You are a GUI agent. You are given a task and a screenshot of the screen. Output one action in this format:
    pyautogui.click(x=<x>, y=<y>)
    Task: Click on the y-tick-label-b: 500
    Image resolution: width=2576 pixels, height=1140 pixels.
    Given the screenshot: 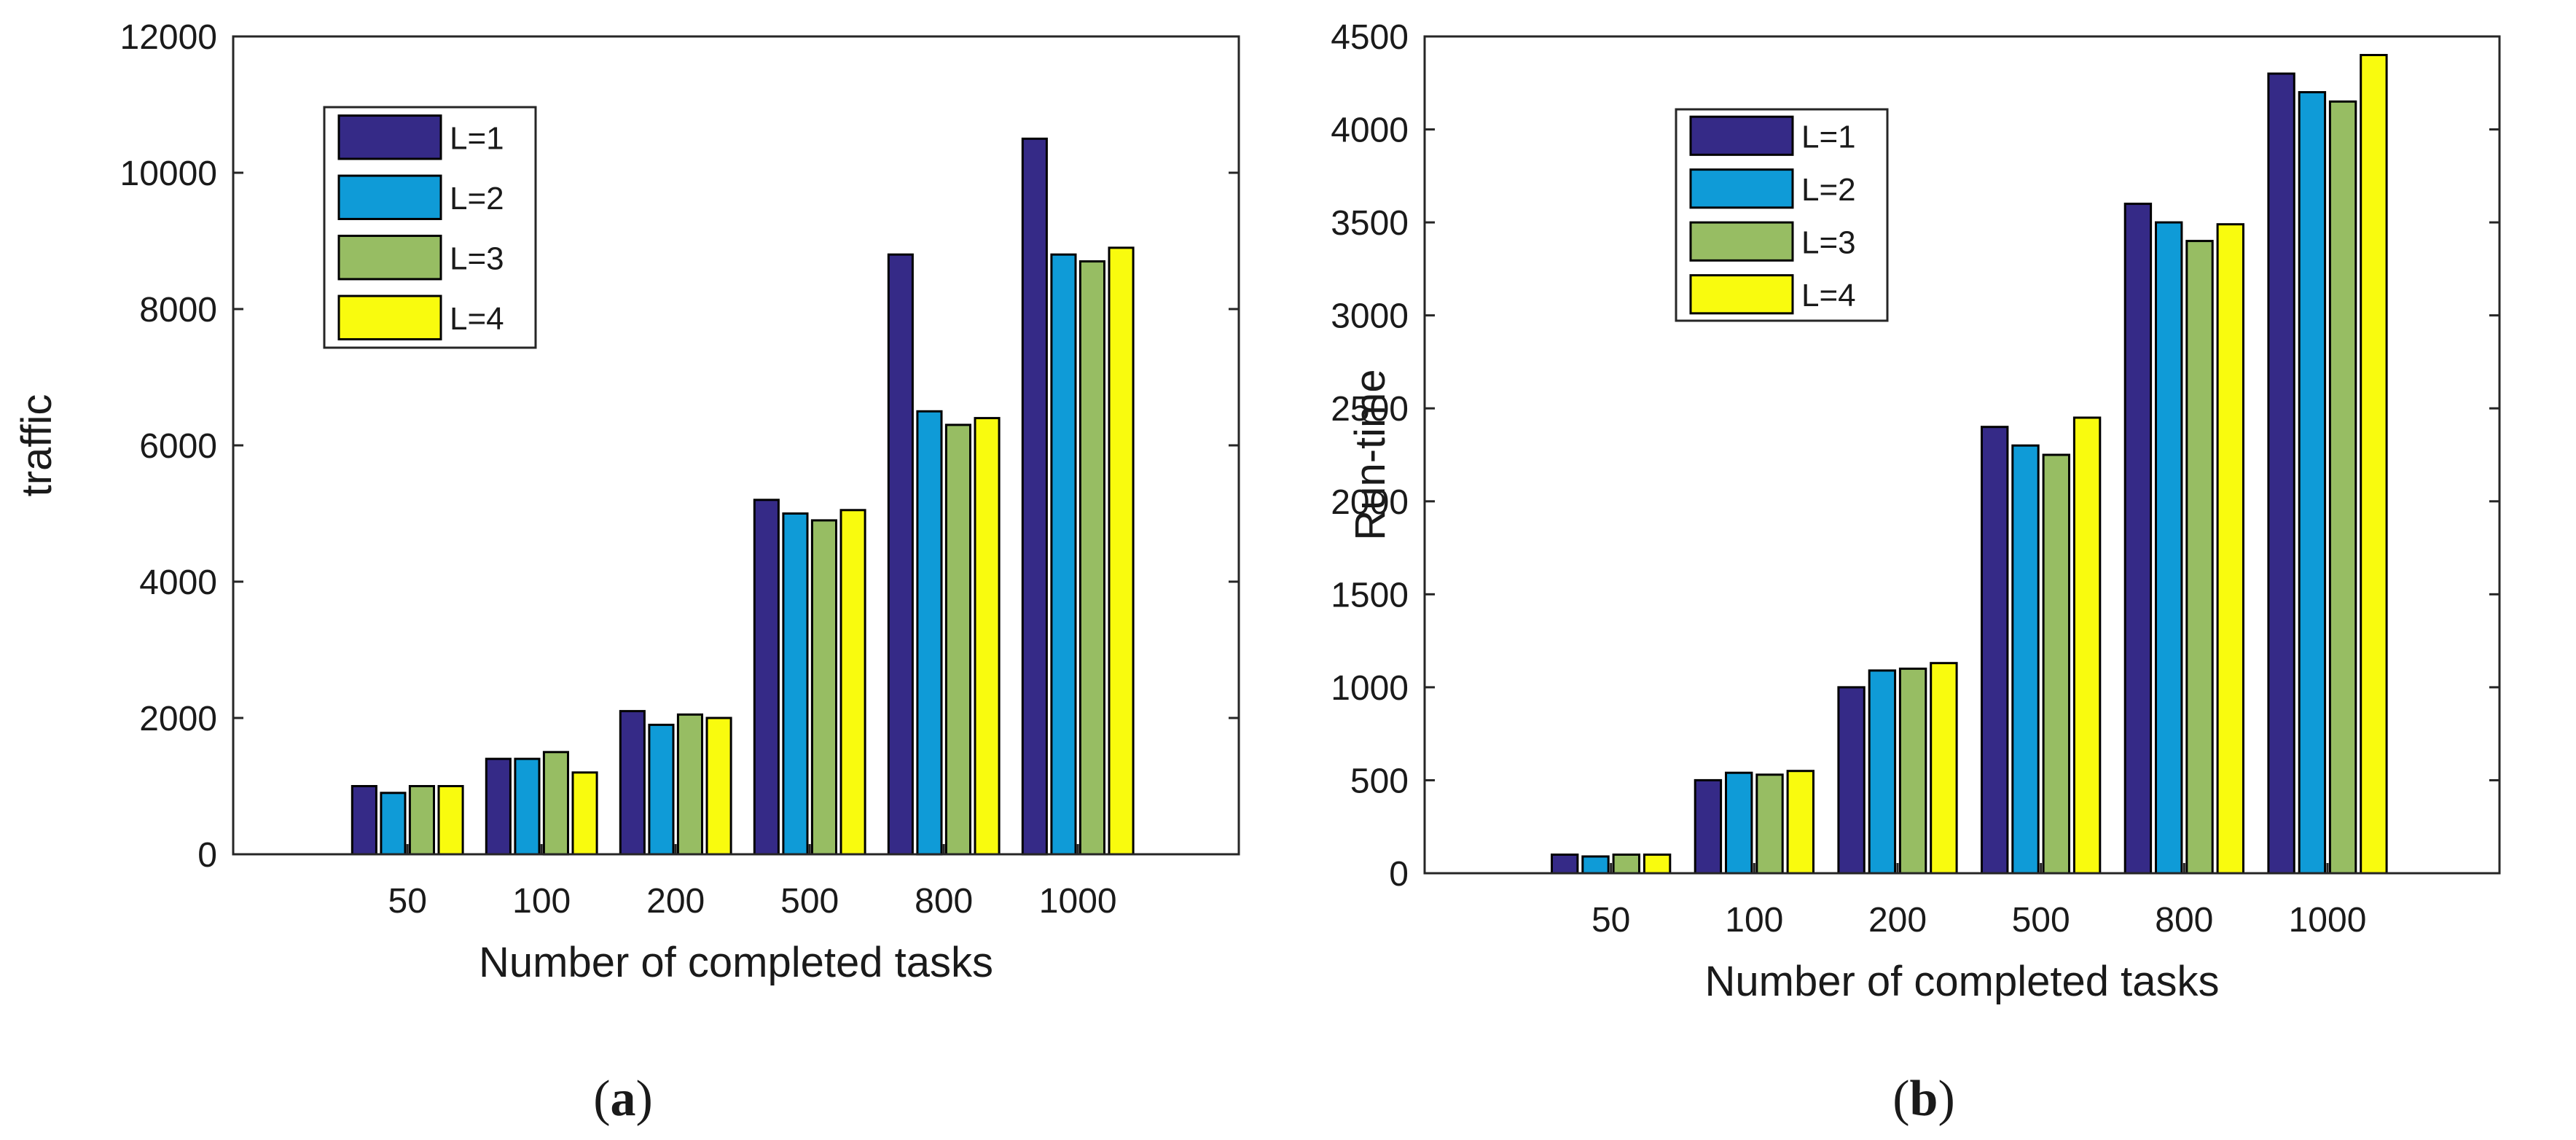 What is the action you would take?
    pyautogui.click(x=1379, y=781)
    